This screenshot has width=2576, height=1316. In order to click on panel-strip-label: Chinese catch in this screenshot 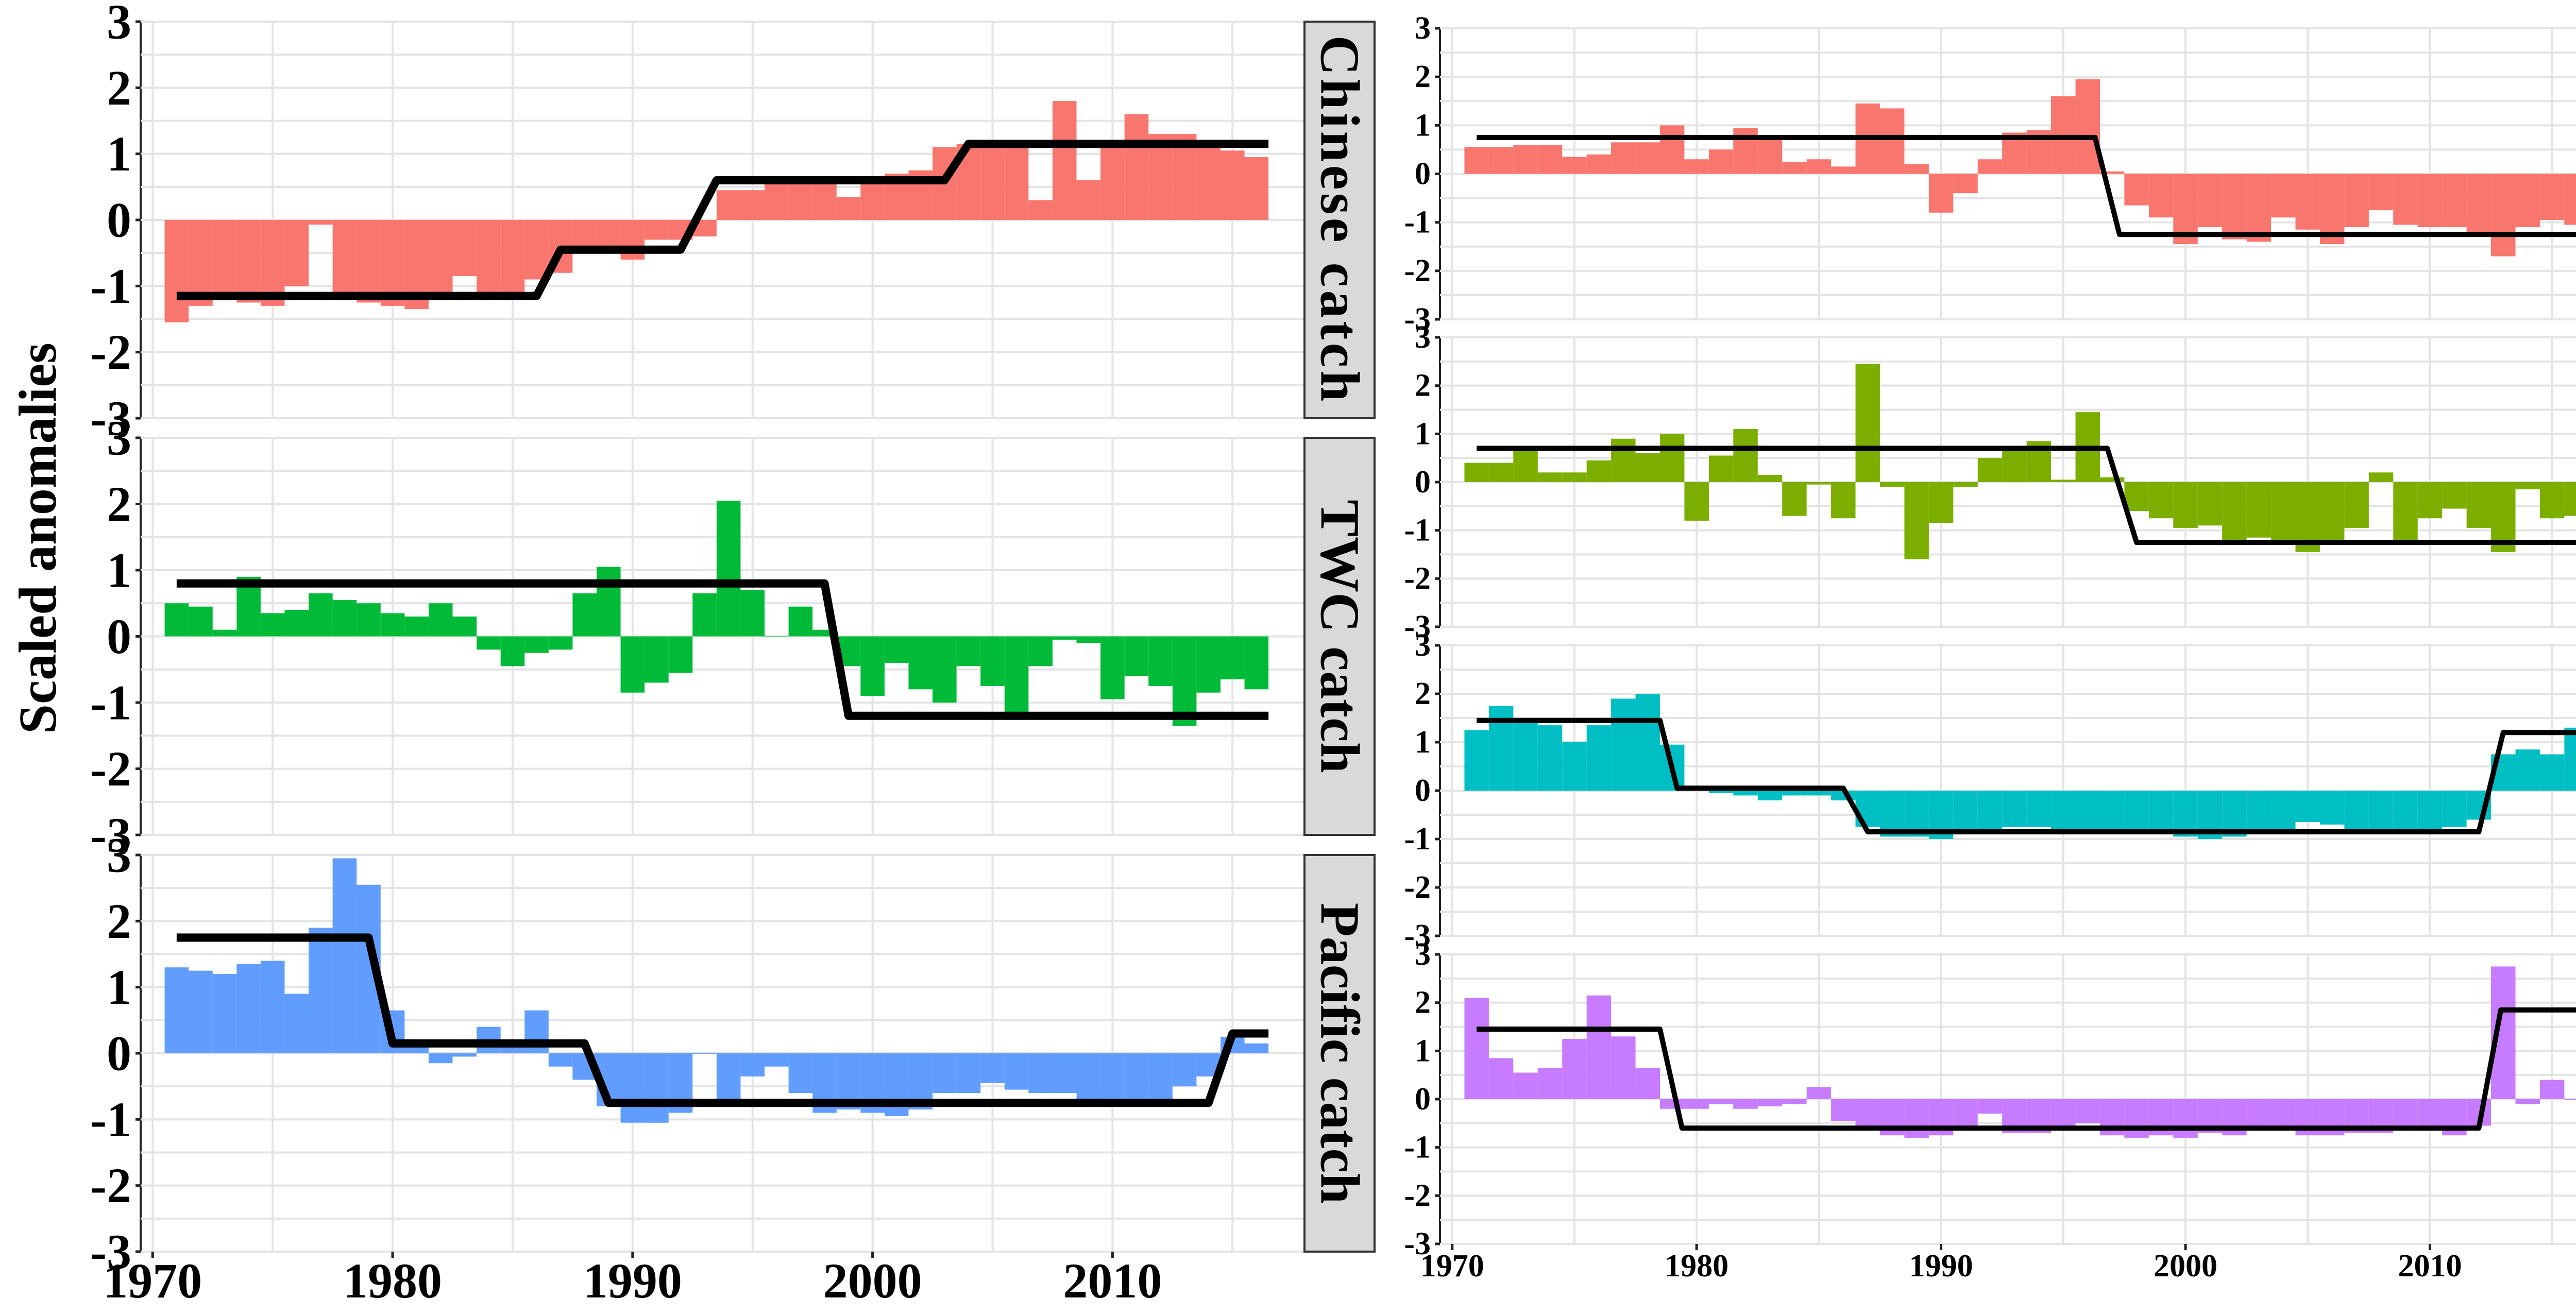, I will do `click(1339, 220)`.